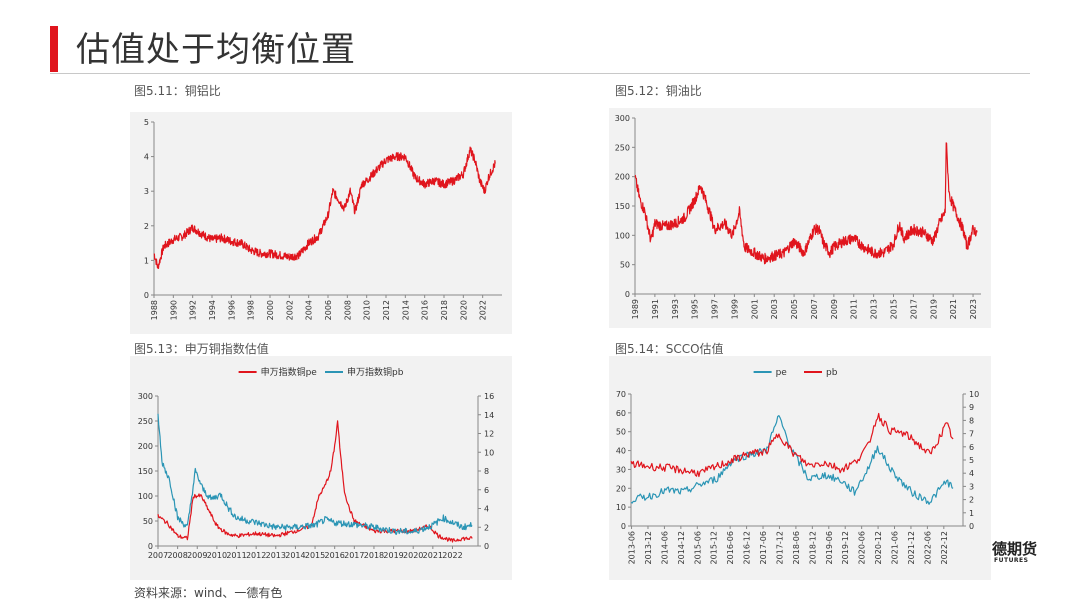  What do you see at coordinates (878, 547) in the screenshot?
I see `x-tick-label: 2020-12` at bounding box center [878, 547].